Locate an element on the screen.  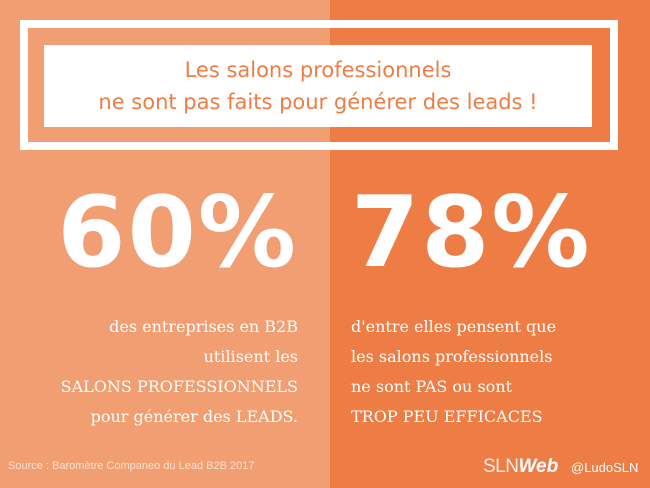
stat-right-value: 78% is located at coordinates (471, 233).